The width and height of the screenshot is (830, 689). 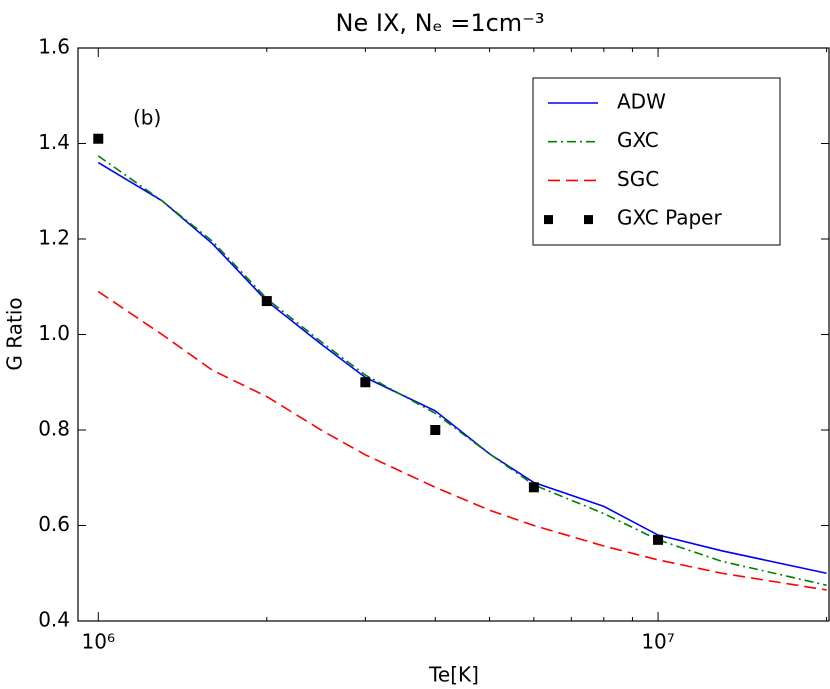 I want to click on legend-label: GXC, so click(x=638, y=140).